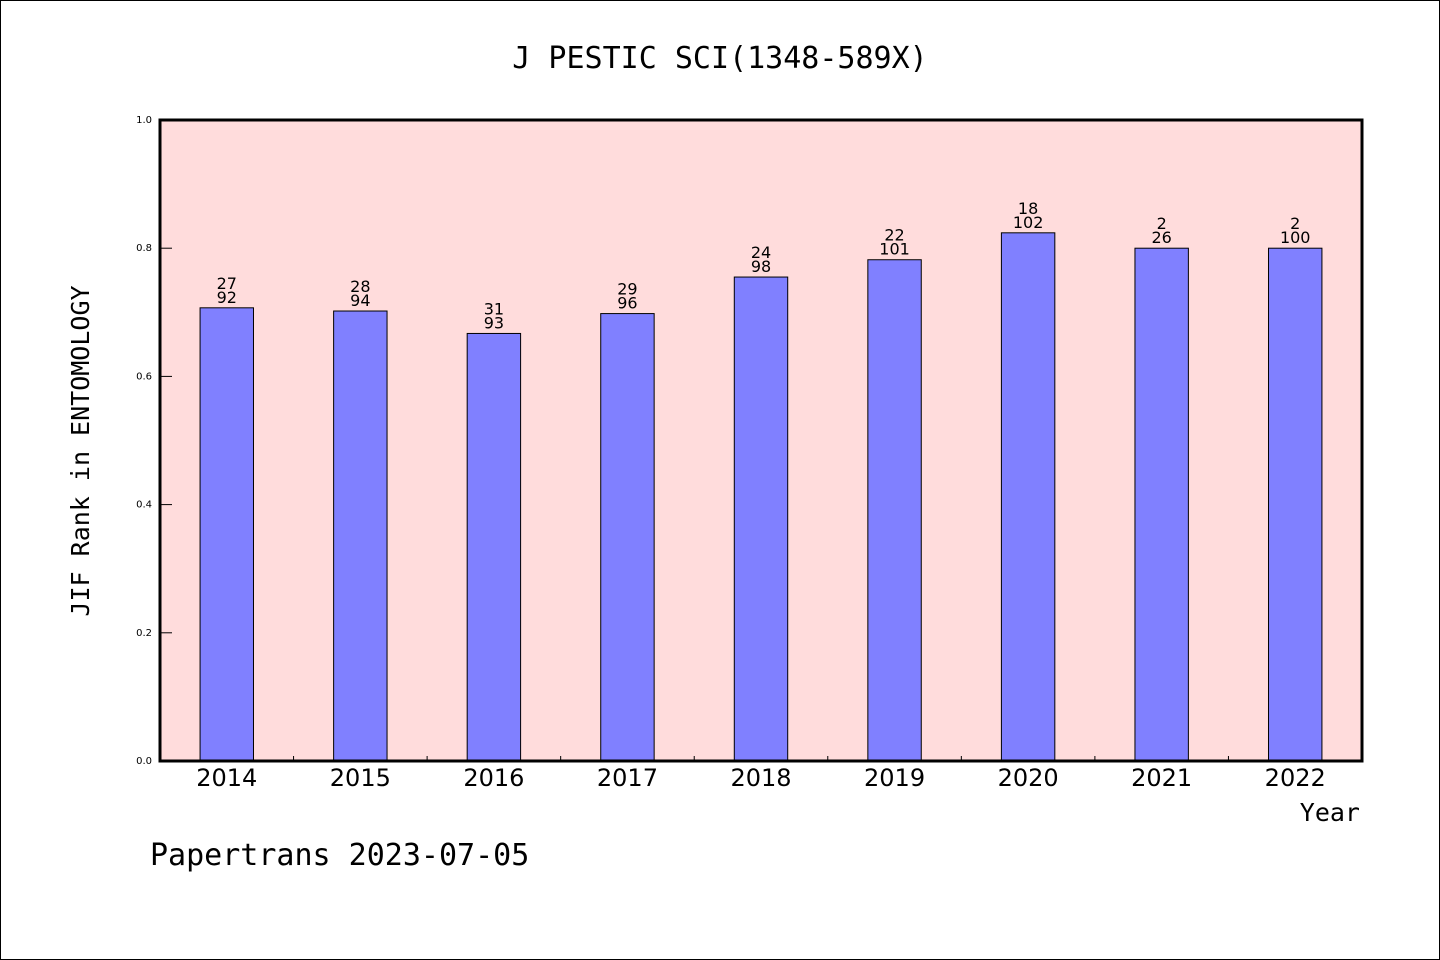  I want to click on bar-total-label: 92, so click(227, 297).